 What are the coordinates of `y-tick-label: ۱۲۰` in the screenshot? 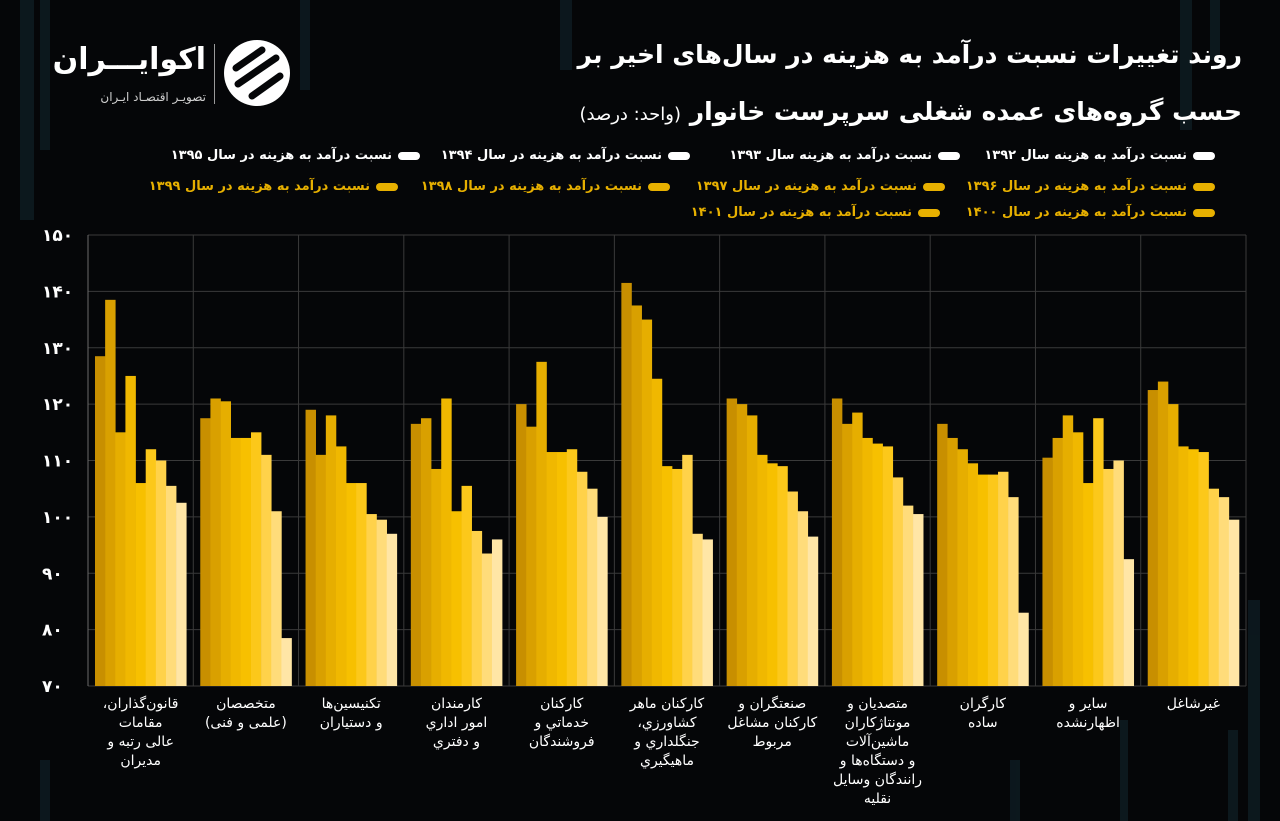 It's located at (57, 405).